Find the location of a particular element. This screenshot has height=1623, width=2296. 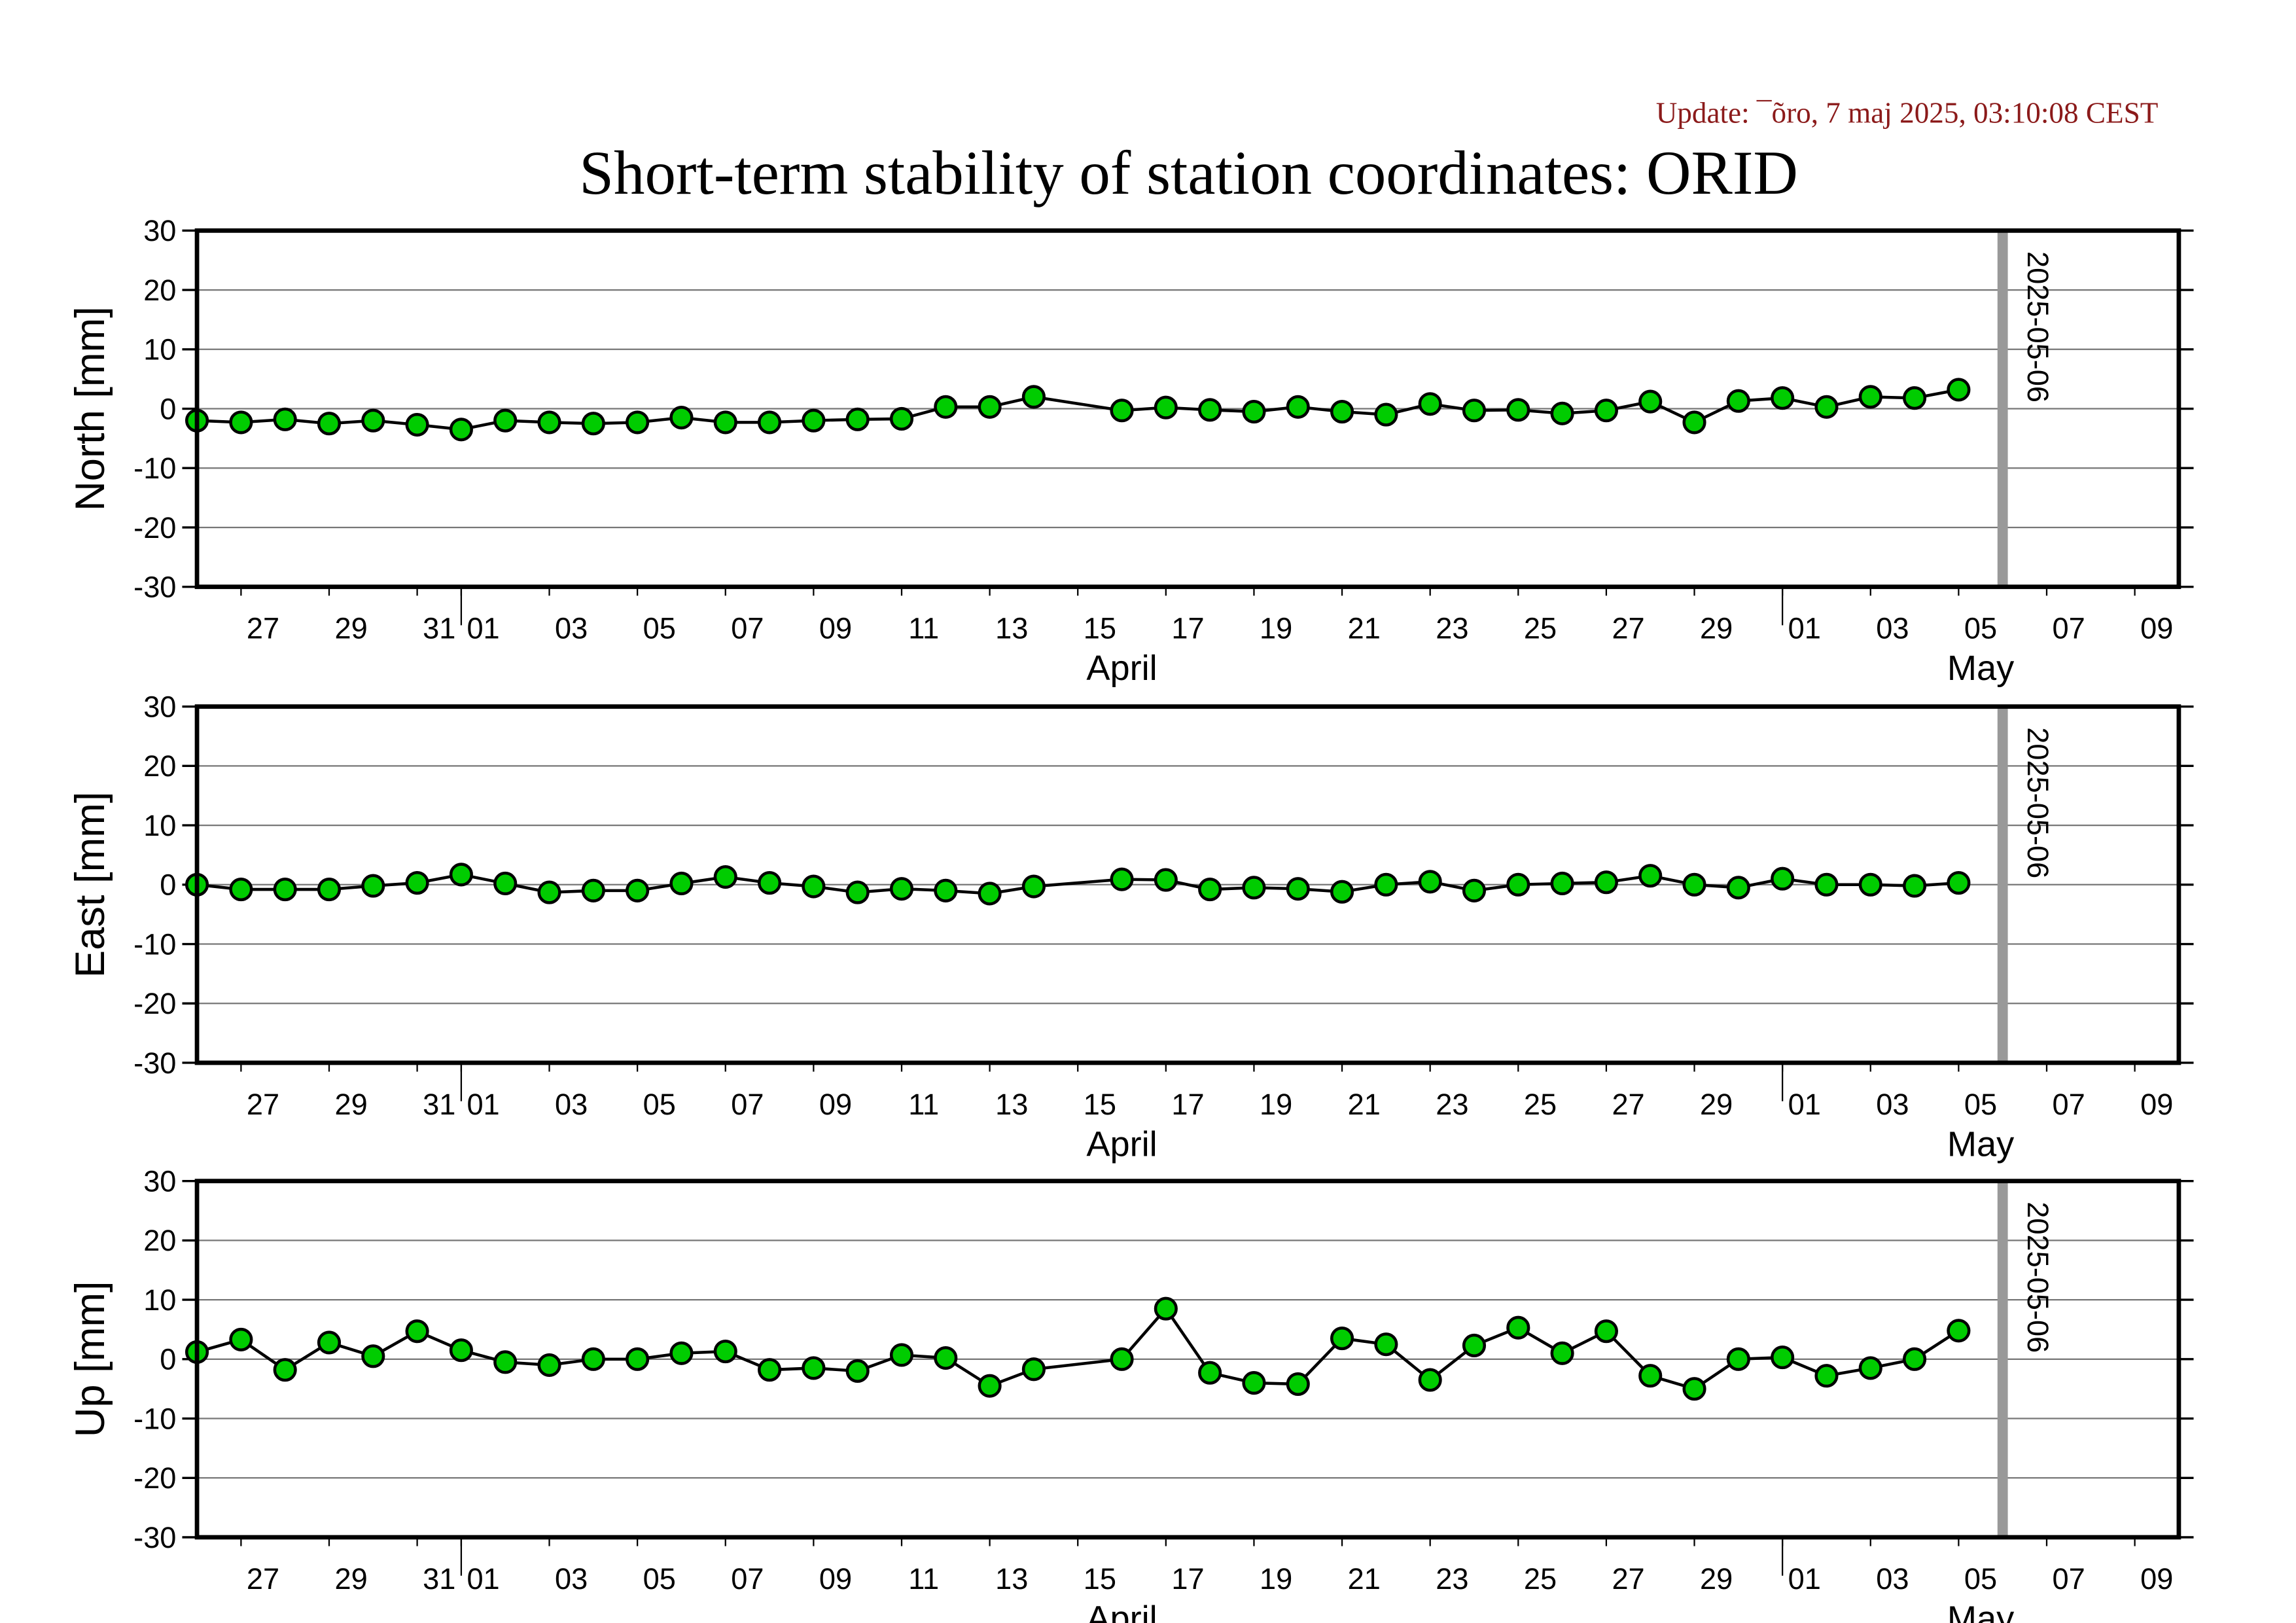

y-axis-label: North [mm] is located at coordinates (90, 408).